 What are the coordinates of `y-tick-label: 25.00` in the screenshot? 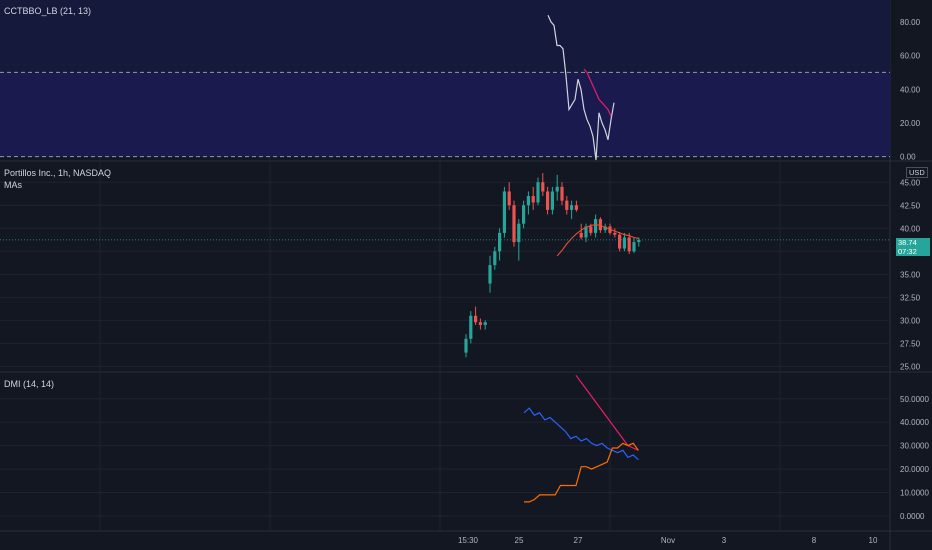 It's located at (910, 366).